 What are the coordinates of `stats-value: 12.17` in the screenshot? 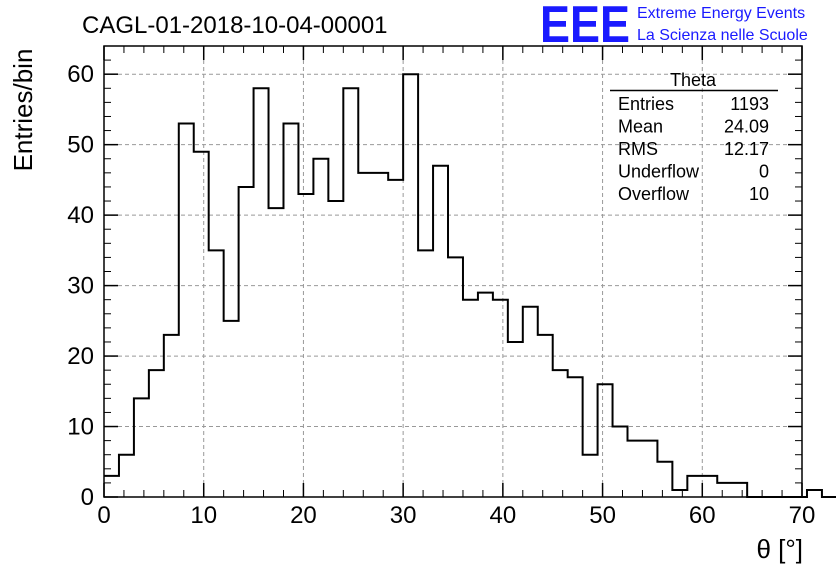 It's located at (746, 149).